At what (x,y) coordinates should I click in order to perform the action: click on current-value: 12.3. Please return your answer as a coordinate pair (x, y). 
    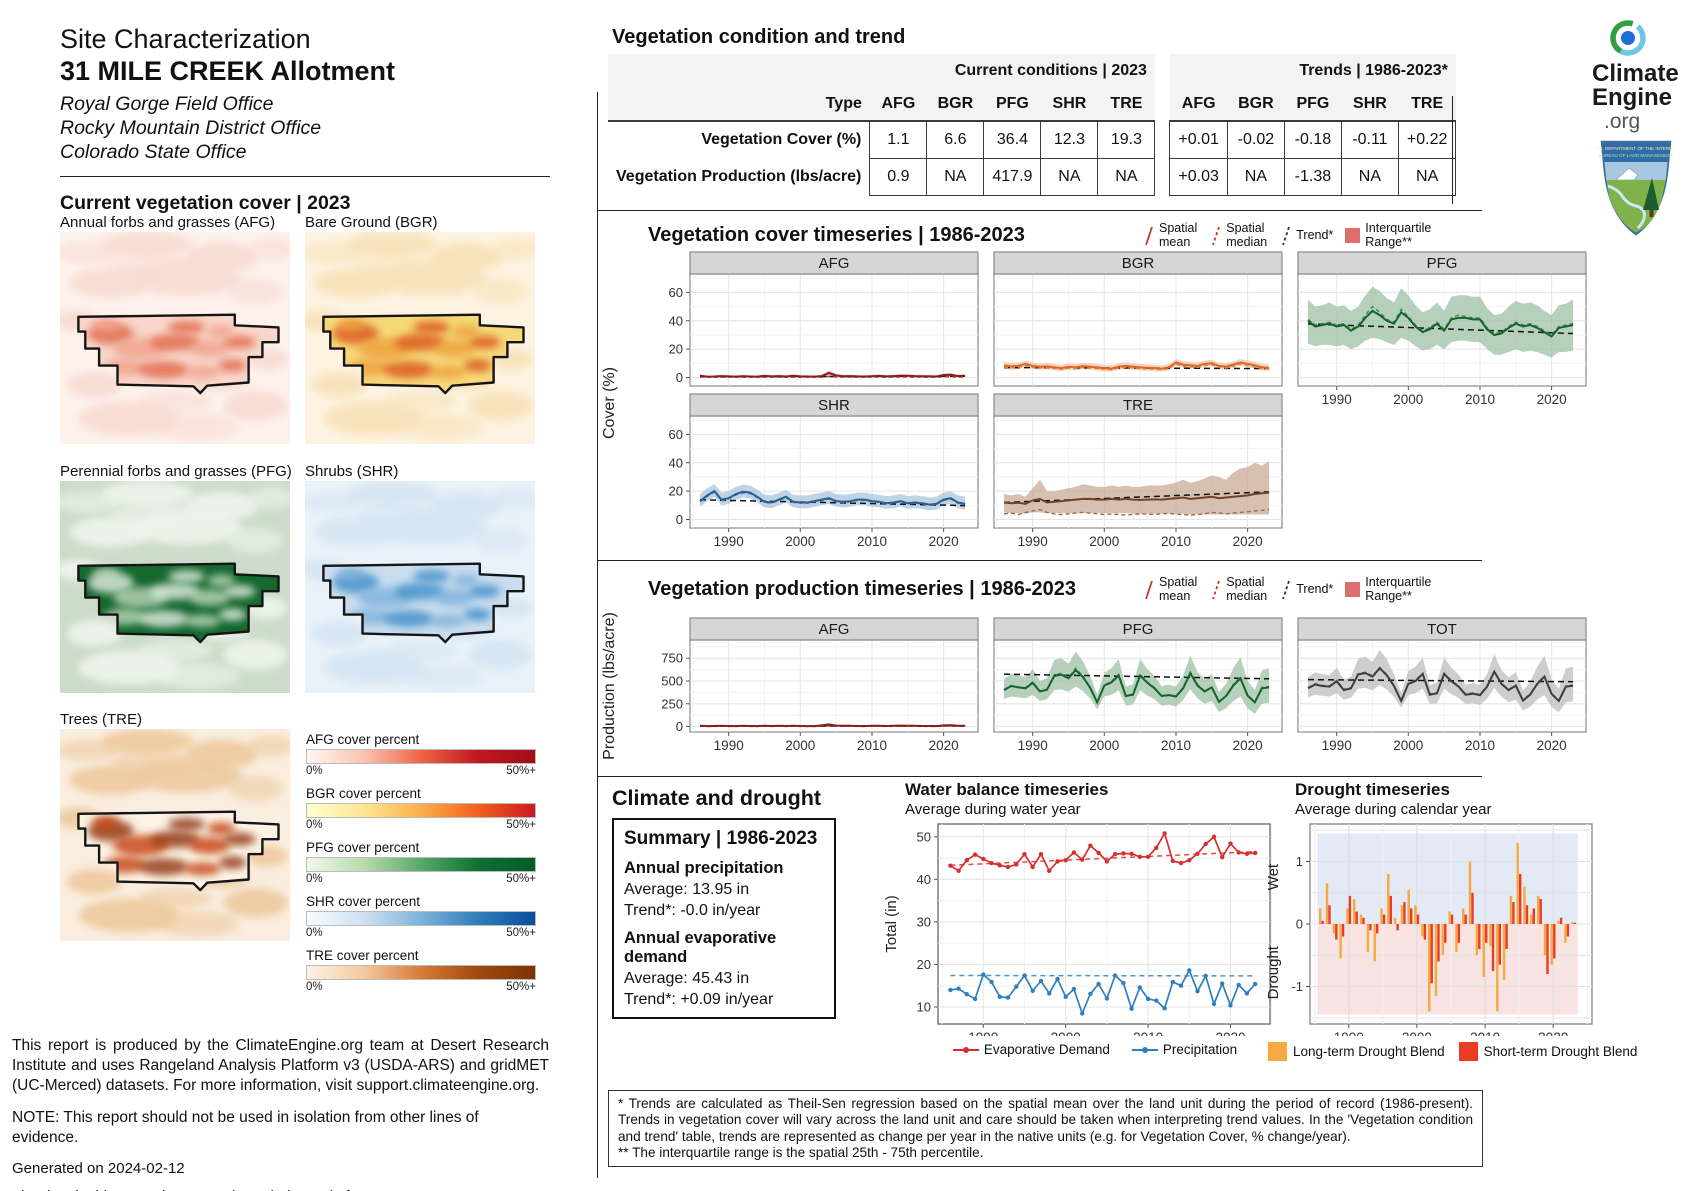
    Looking at the image, I should click on (1069, 139).